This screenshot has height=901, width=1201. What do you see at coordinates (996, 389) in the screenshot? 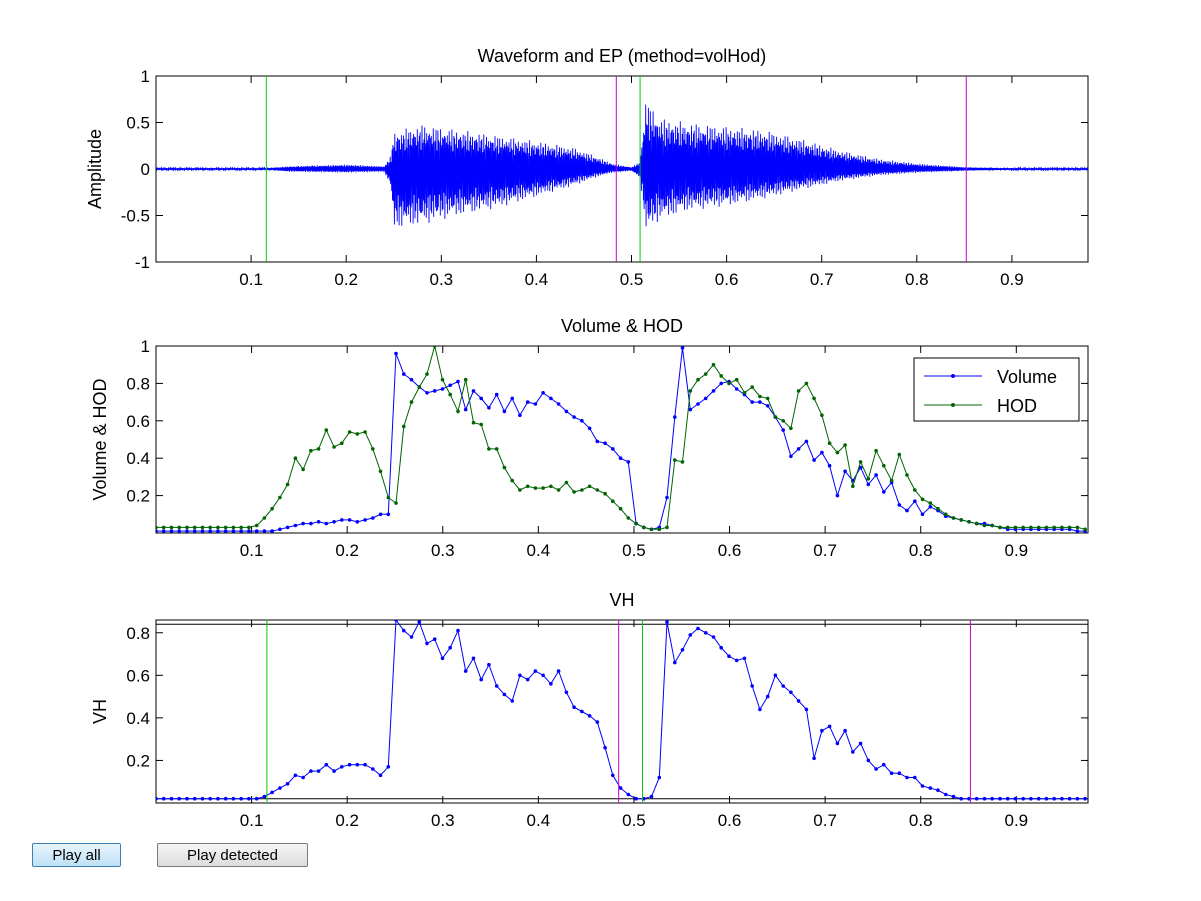
I see `legend: Volume HOD` at bounding box center [996, 389].